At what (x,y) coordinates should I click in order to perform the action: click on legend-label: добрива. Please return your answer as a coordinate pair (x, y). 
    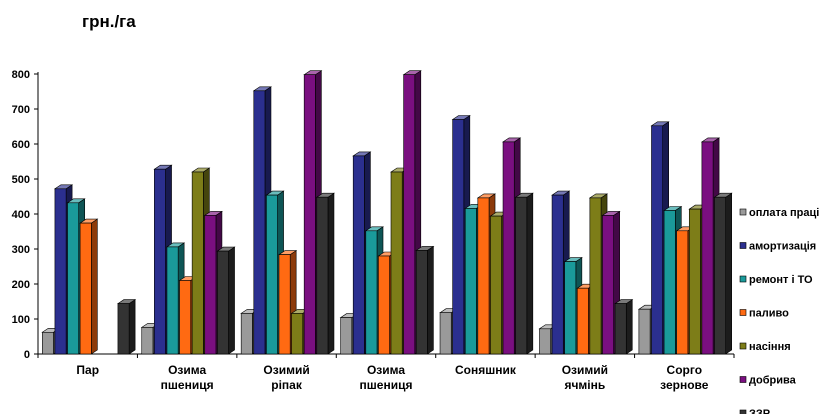
    Looking at the image, I should click on (773, 381).